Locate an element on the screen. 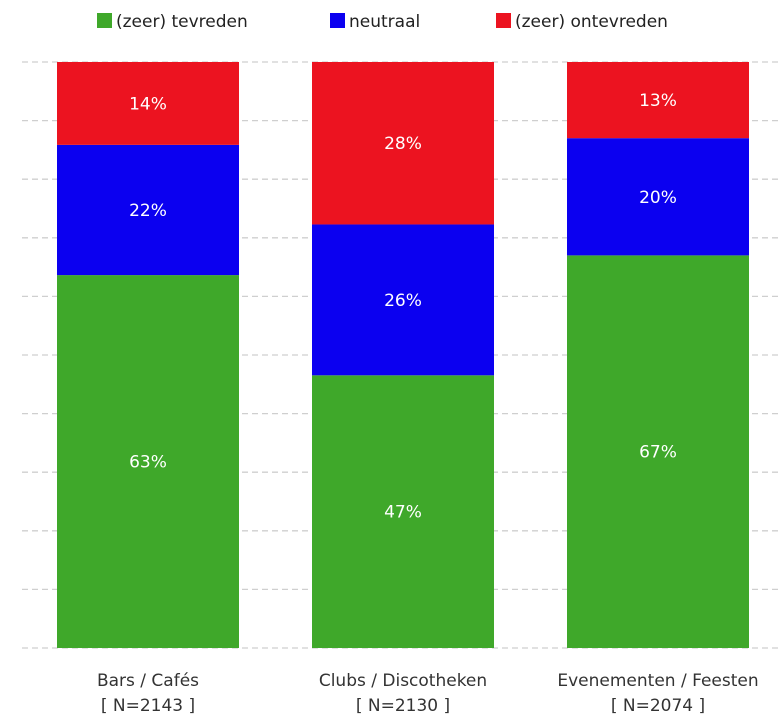  category-label: Evenementen / Feesten is located at coordinates (657, 681).